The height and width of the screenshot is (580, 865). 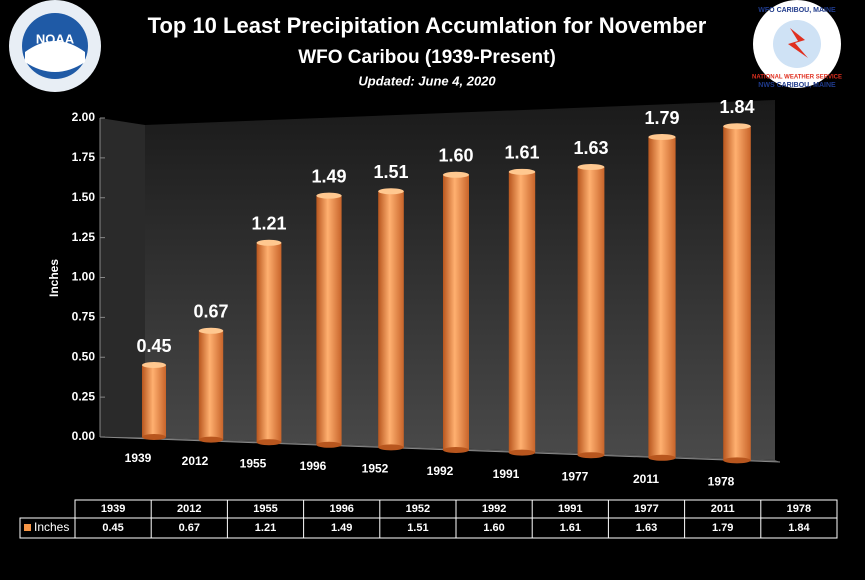 What do you see at coordinates (646, 509) in the screenshot?
I see `table-header: 1977` at bounding box center [646, 509].